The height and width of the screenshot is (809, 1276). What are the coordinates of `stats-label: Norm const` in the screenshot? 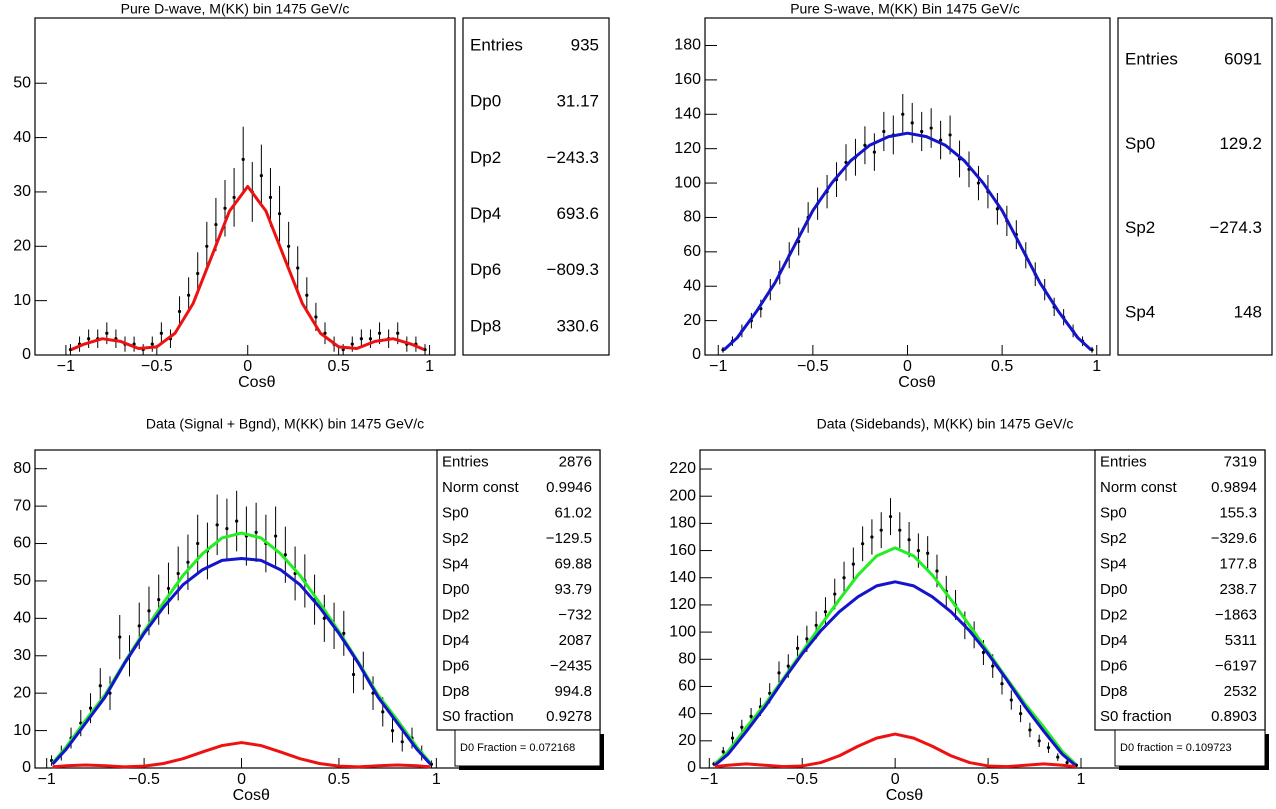 It's located at (1139, 487).